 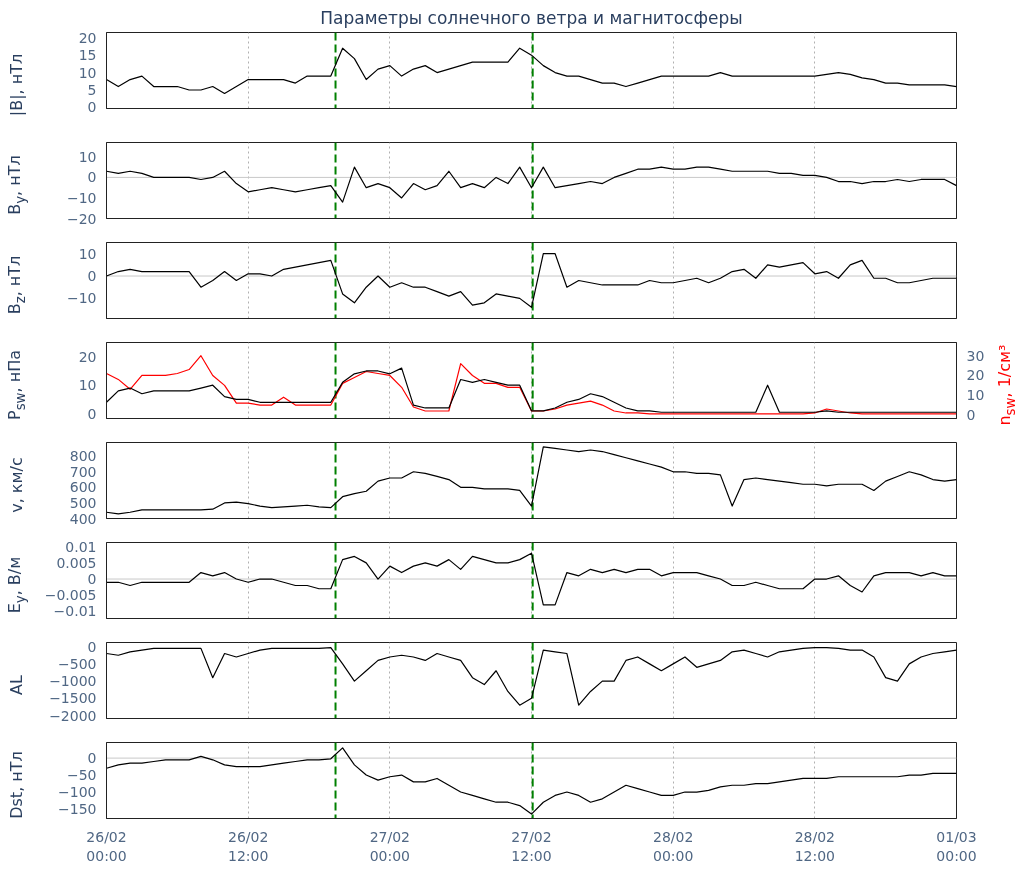 What do you see at coordinates (83, 518) in the screenshot?
I see `y-tick-label: 400` at bounding box center [83, 518].